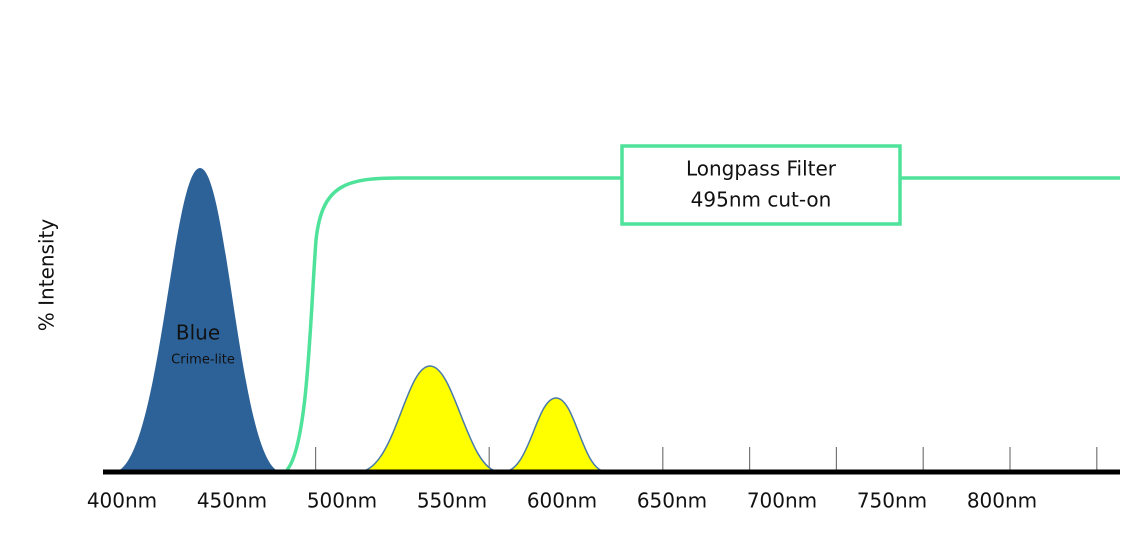 Image resolution: width=1134 pixels, height=534 pixels. Describe the element at coordinates (232, 501) in the screenshot. I see `x-label: 450nm` at that location.